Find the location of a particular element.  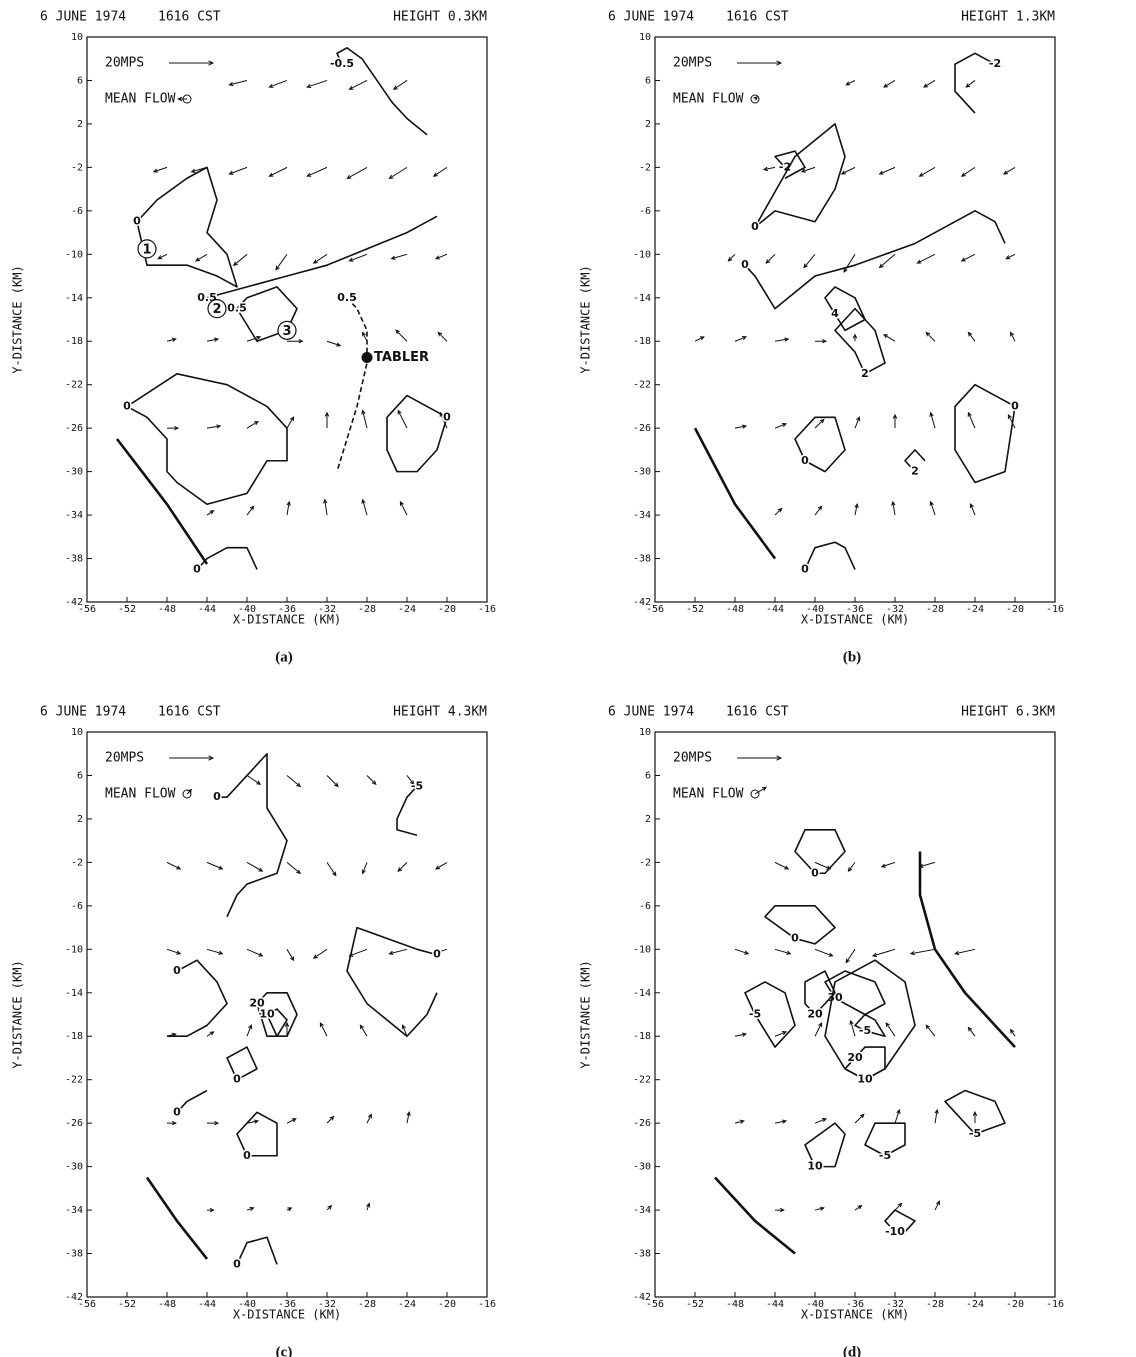

x-axis-label: X-DISTANCE (KM) is located at coordinates (855, 1315).